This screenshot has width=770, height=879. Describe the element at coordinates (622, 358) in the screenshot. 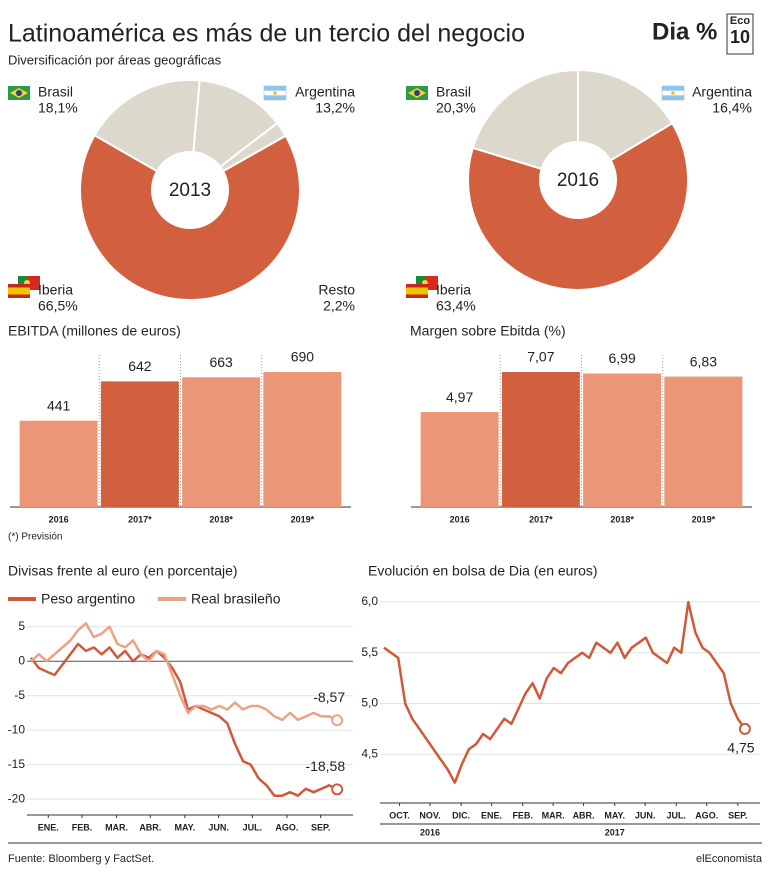

I see `value-label: 6,99` at that location.